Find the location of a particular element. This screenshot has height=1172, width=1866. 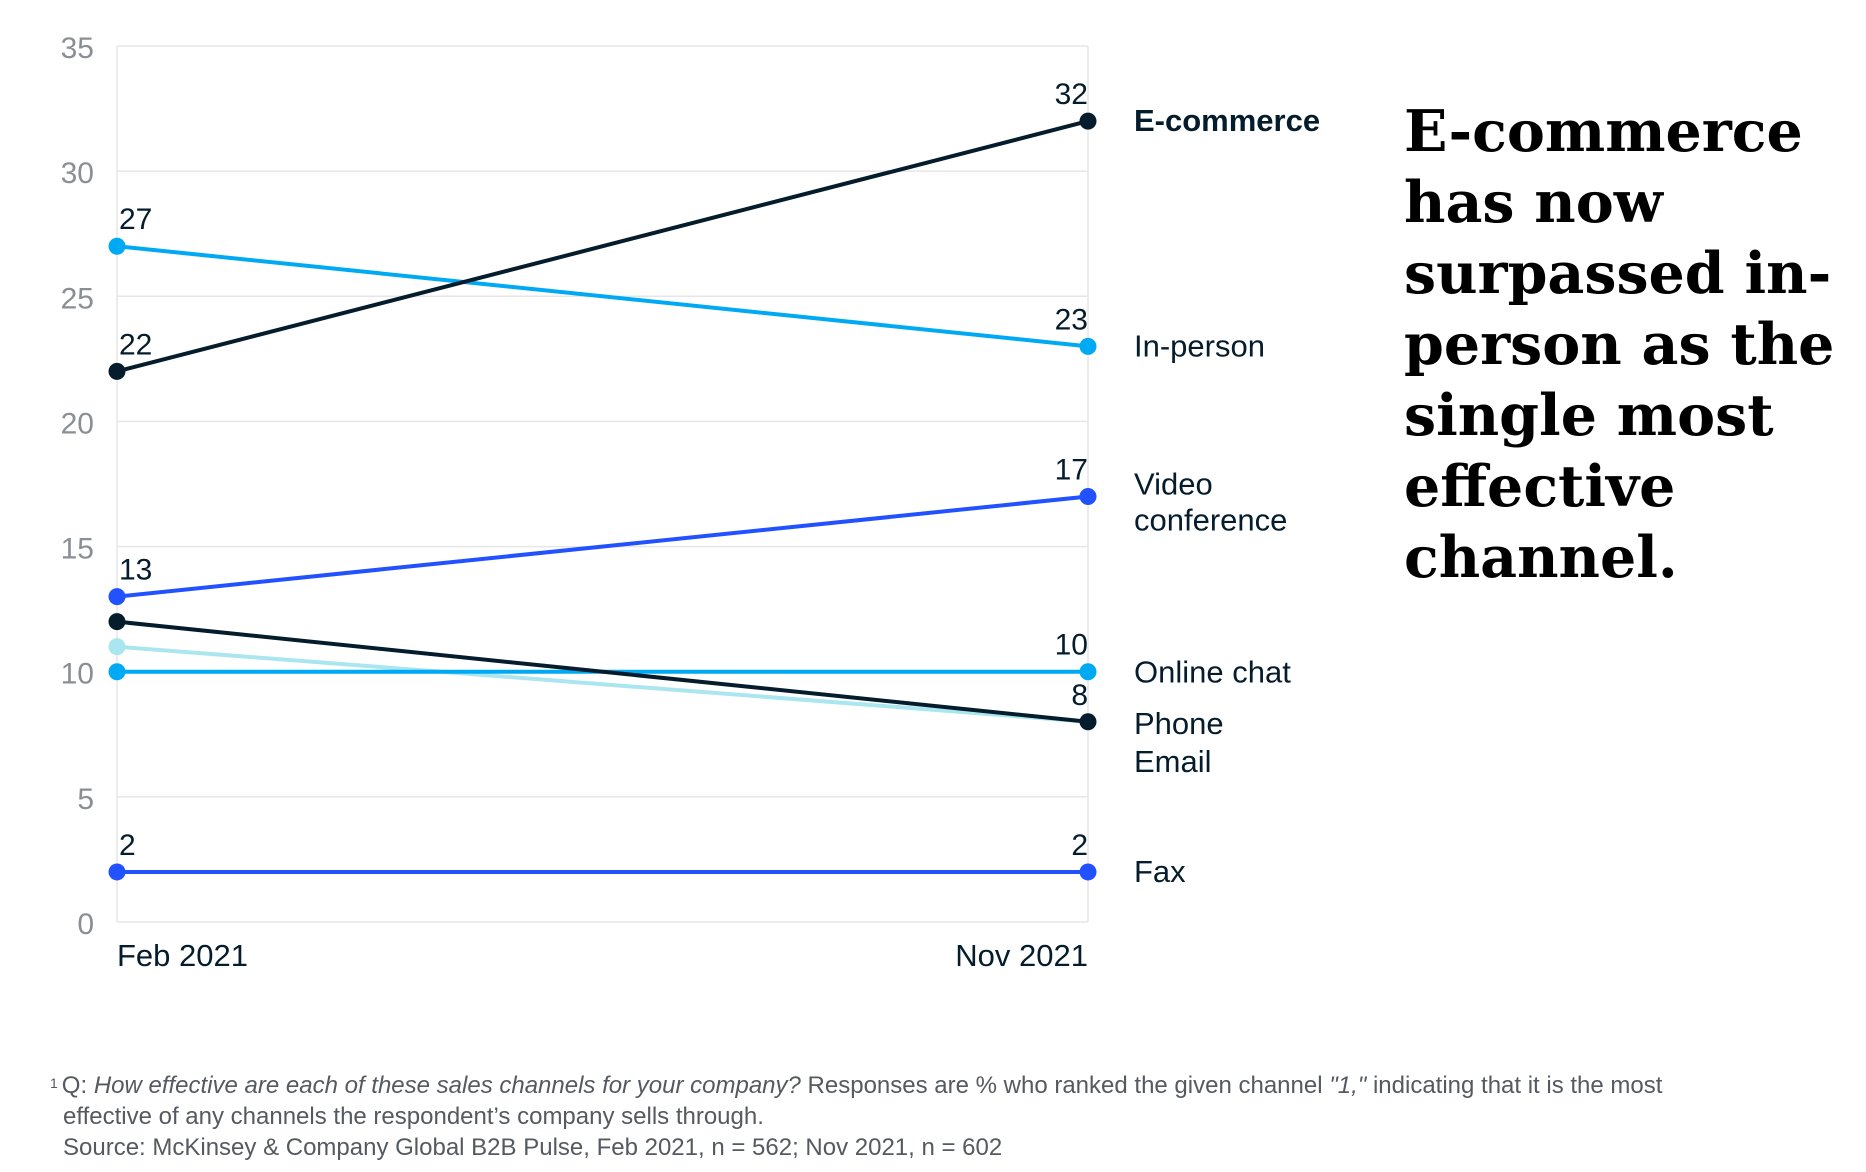

data-label-e-commerce: 32 is located at coordinates (1071, 94).